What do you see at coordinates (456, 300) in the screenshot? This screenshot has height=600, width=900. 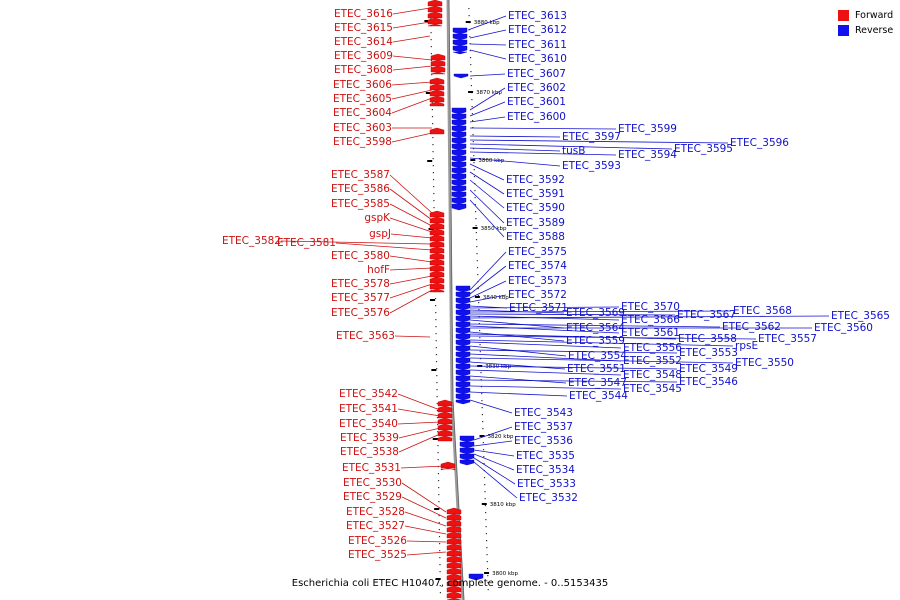 I see `chromosome-backbone-edge` at bounding box center [456, 300].